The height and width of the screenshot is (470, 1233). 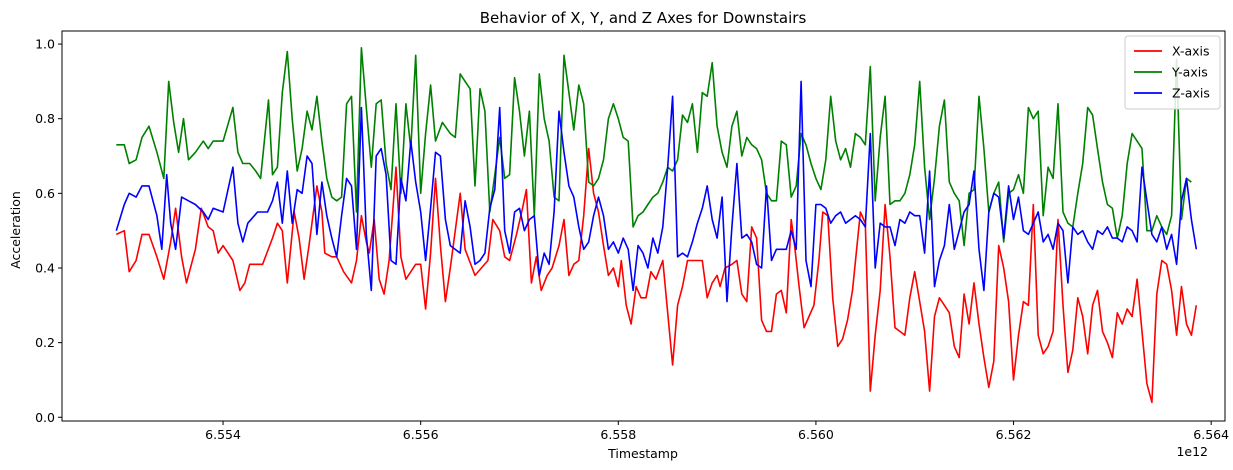 I want to click on legend-label-x-axis: X-axis, so click(x=1191, y=51).